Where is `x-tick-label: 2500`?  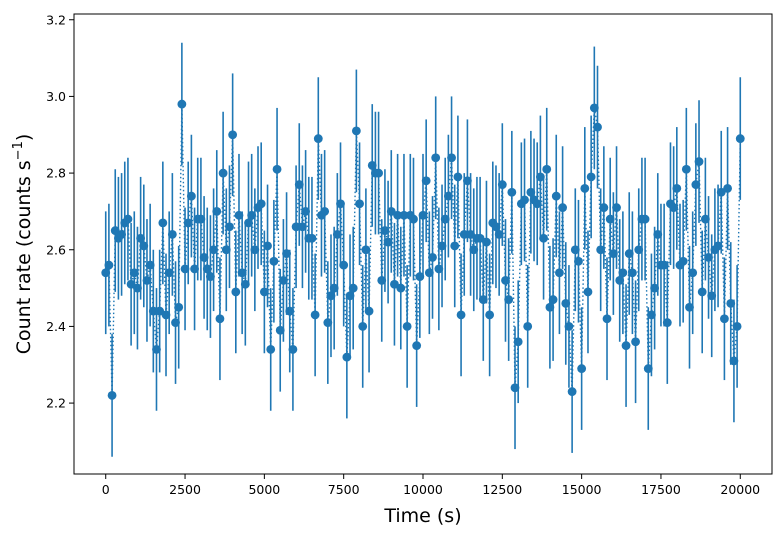 x-tick-label: 2500 is located at coordinates (185, 489).